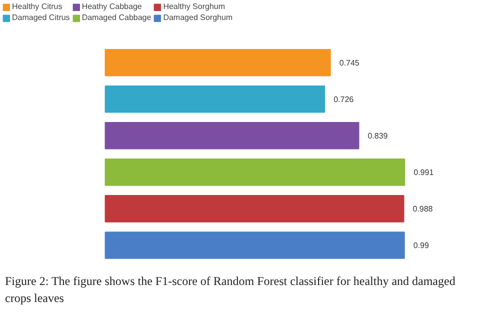  I want to click on legend-label: Healthy Citrus, so click(37, 6).